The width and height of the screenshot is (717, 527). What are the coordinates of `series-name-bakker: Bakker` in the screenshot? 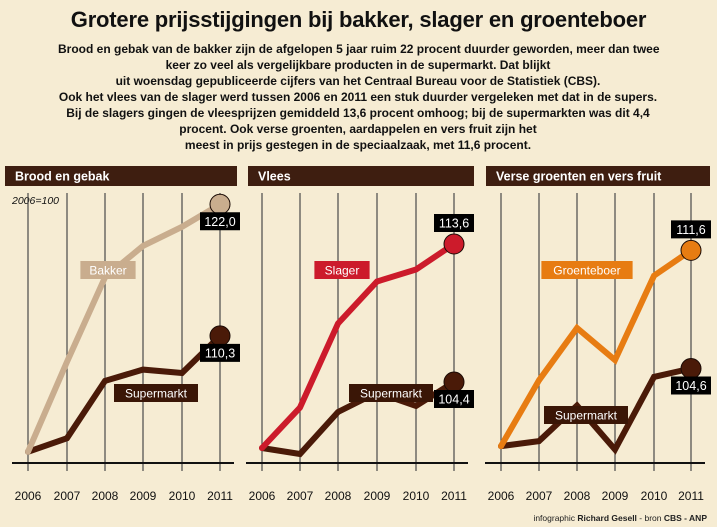 It's located at (107, 271).